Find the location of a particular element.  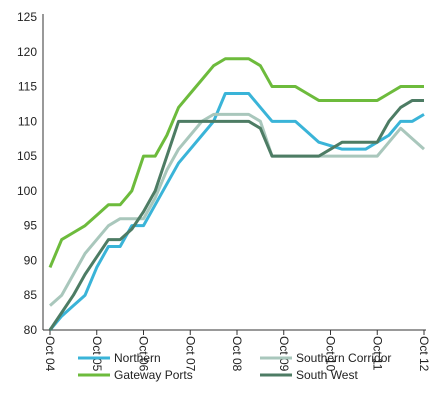

x-tick-label: Oct 05 is located at coordinates (97, 354).